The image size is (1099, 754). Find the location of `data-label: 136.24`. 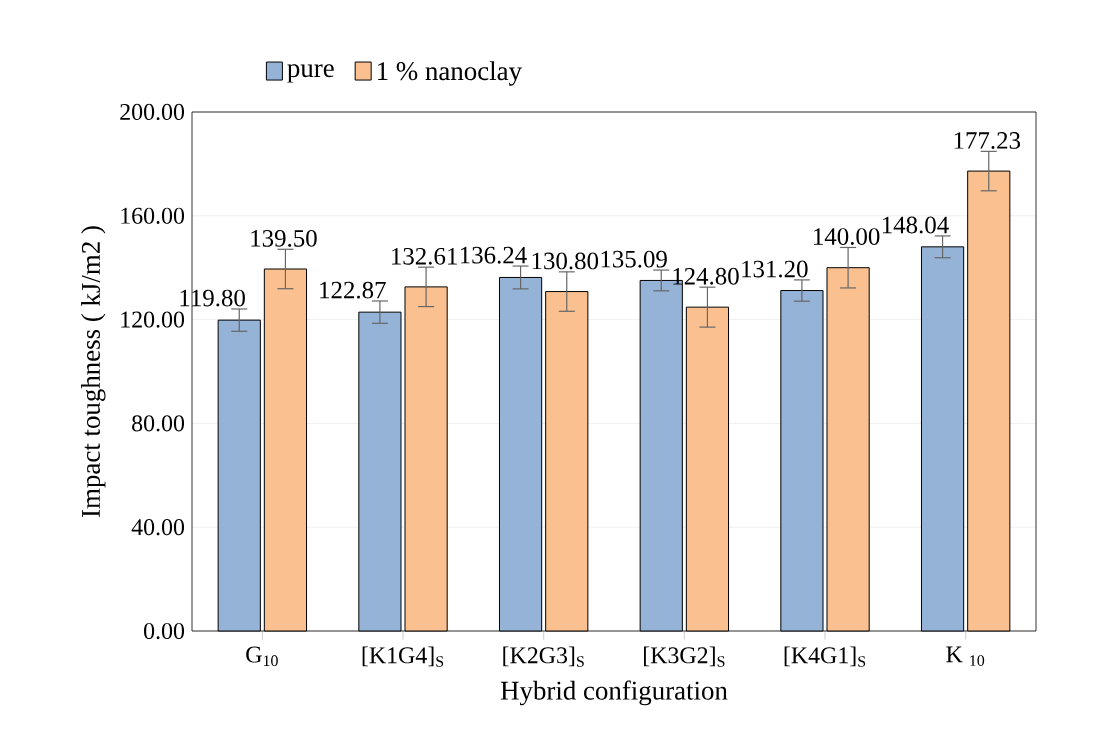

data-label: 136.24 is located at coordinates (493, 255).